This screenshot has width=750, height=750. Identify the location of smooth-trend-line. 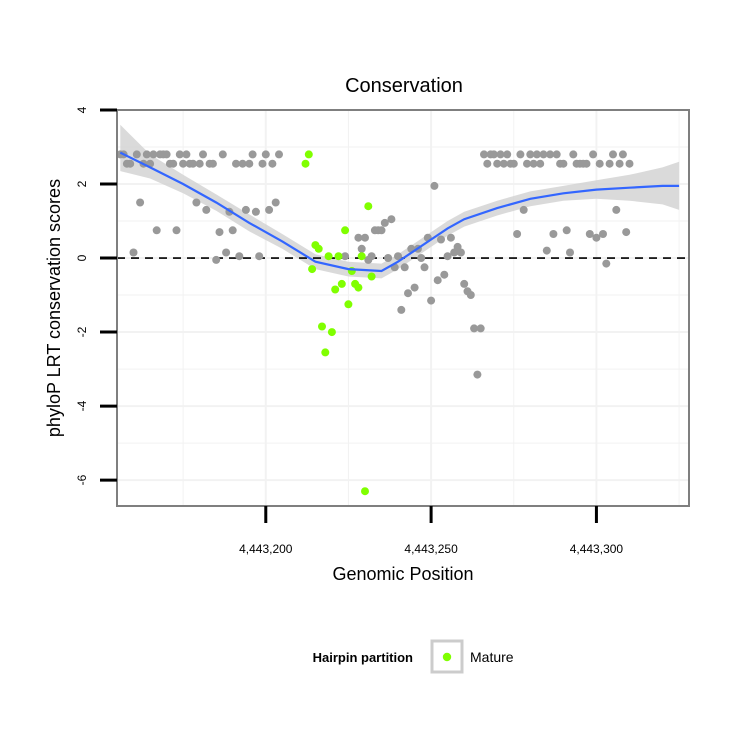
(399, 212).